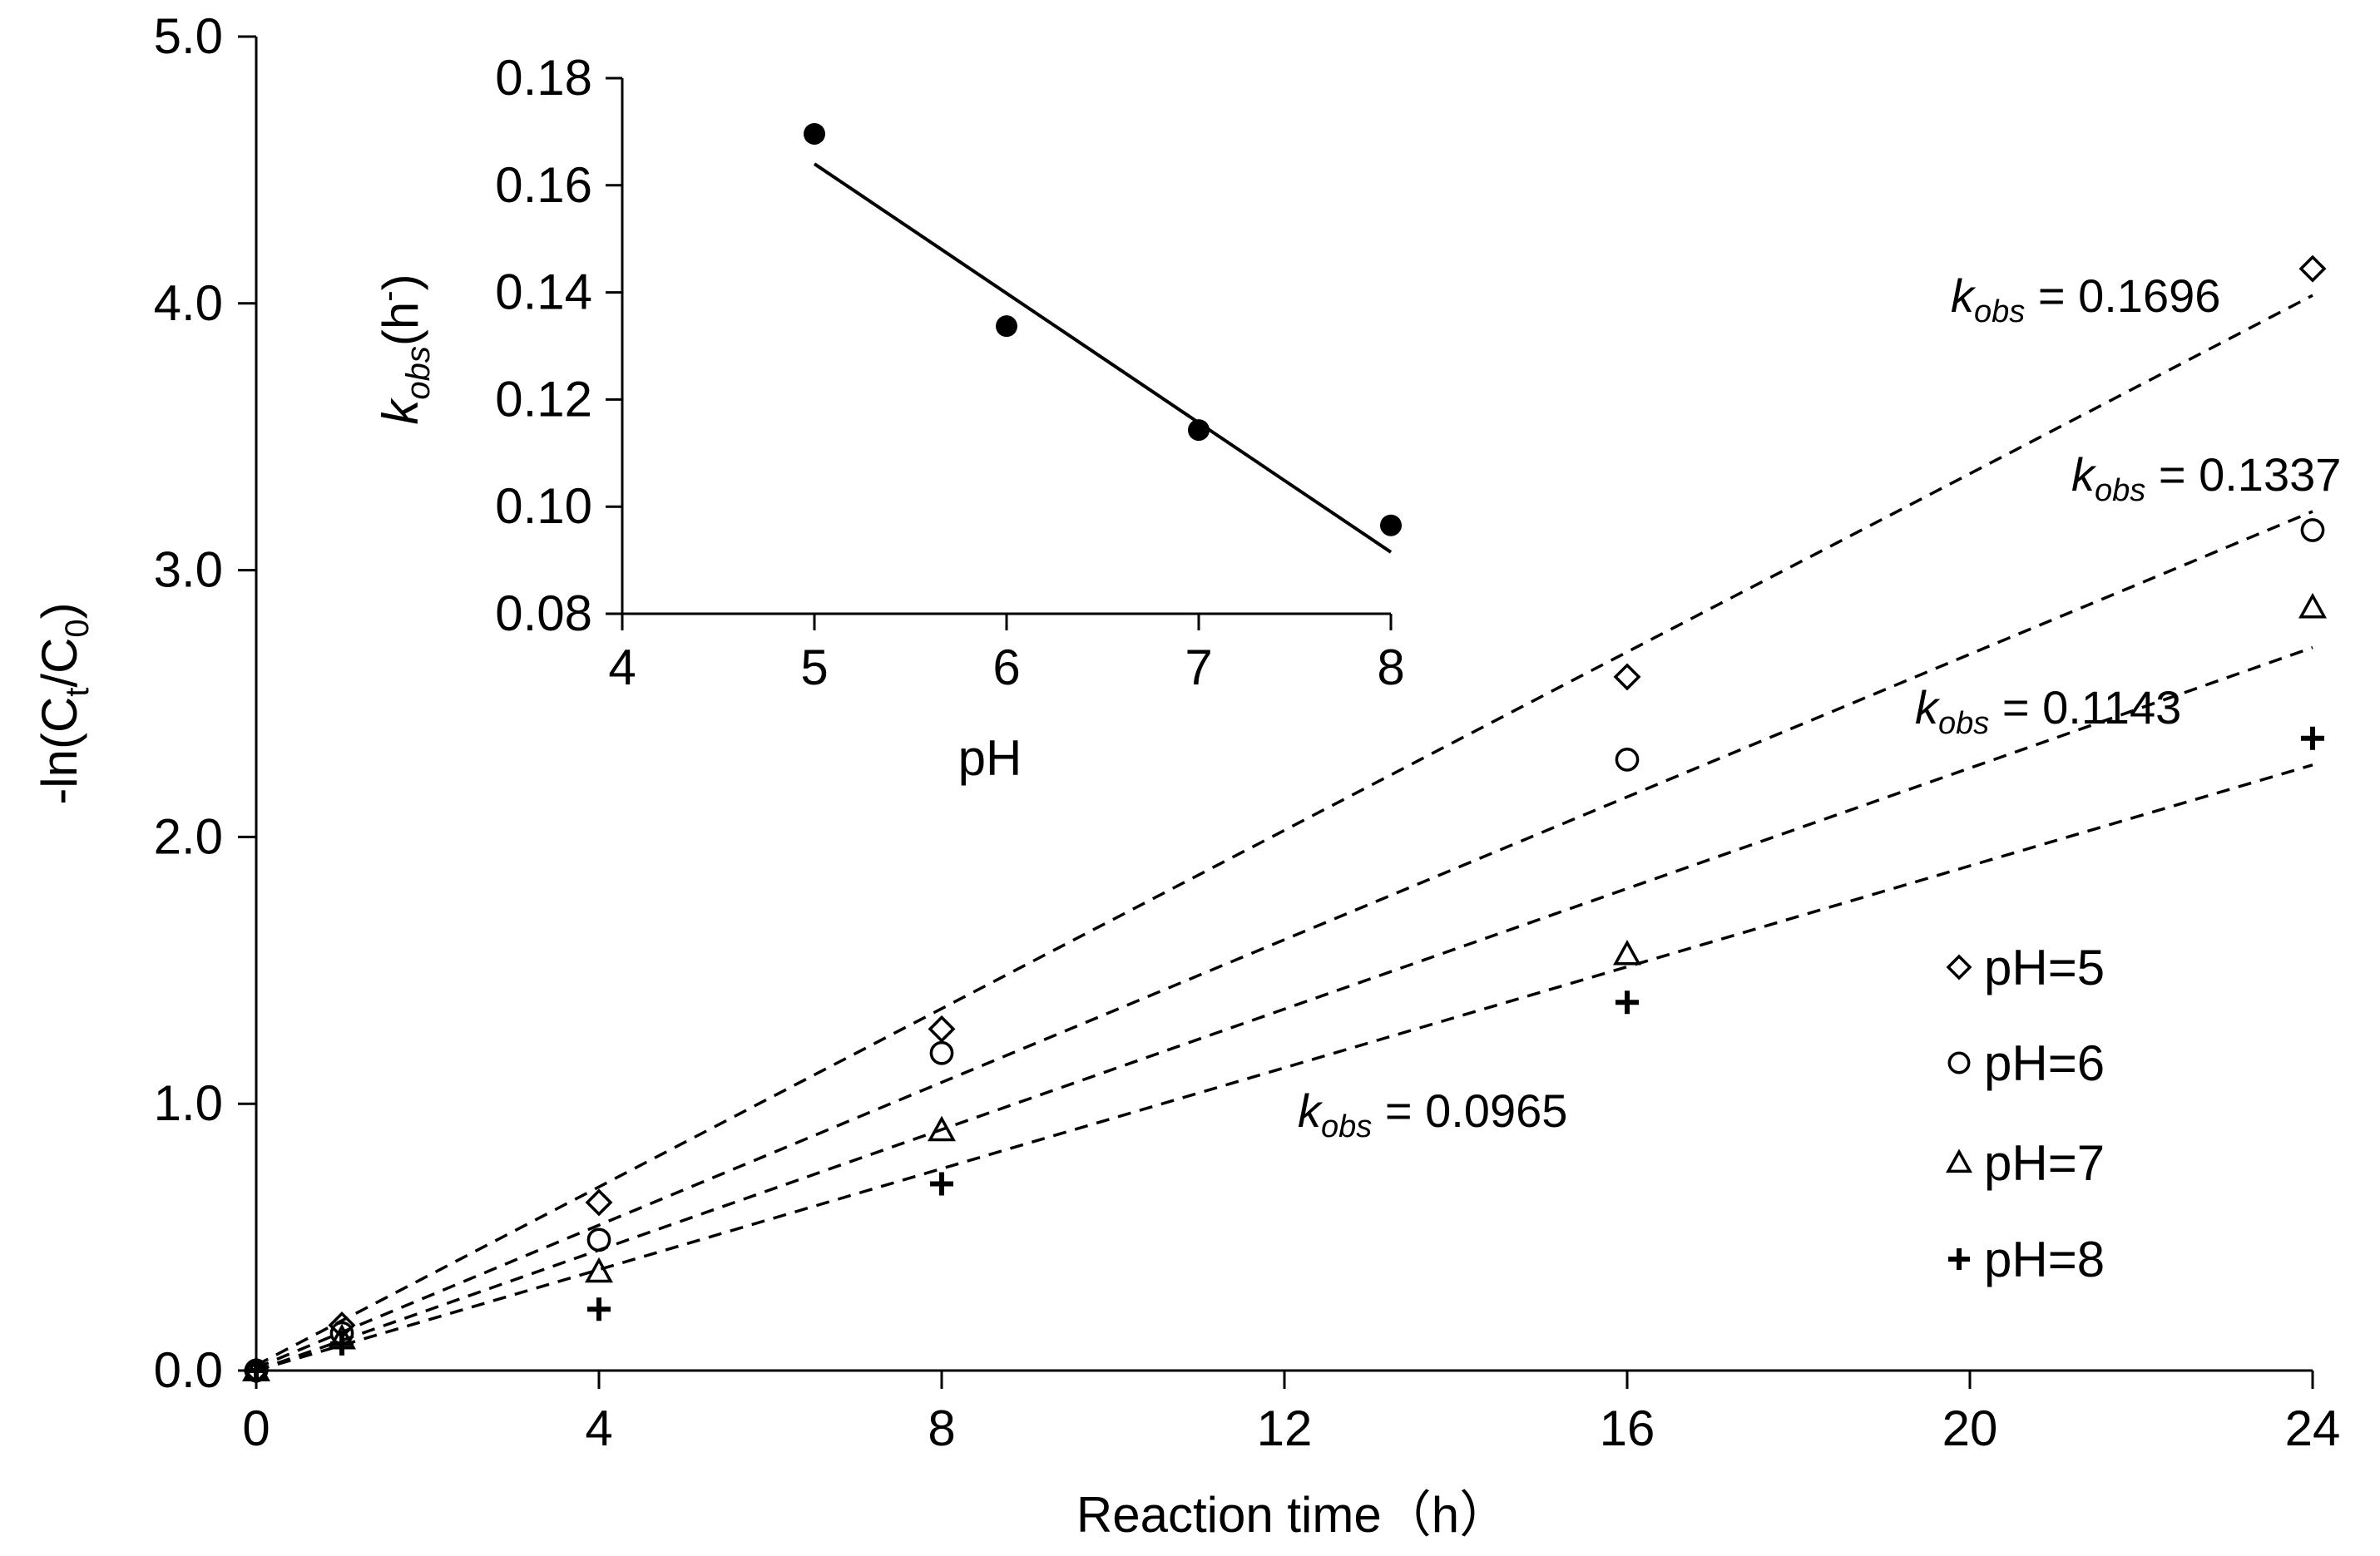 The height and width of the screenshot is (1556, 2380). I want to click on legend-entry-pH6: pH=6, so click(2026, 1063).